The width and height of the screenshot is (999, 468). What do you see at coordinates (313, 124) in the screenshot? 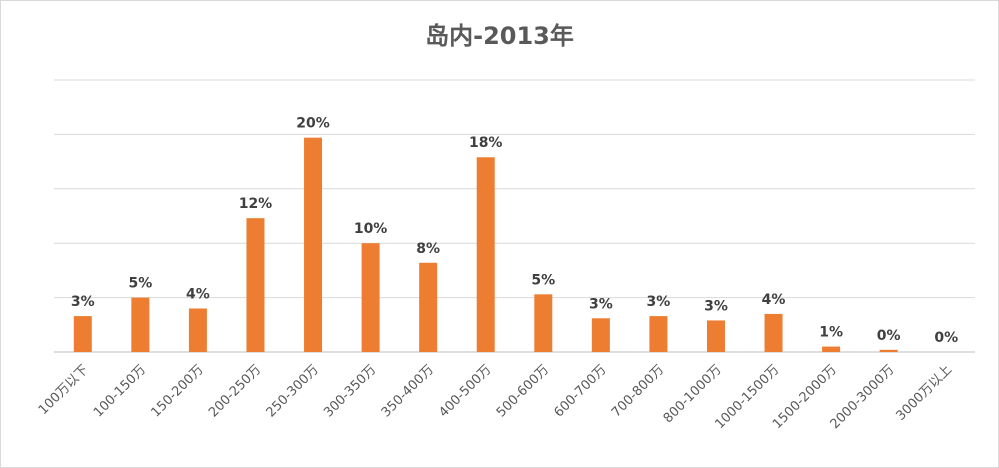
I see `data-label: 20%` at bounding box center [313, 124].